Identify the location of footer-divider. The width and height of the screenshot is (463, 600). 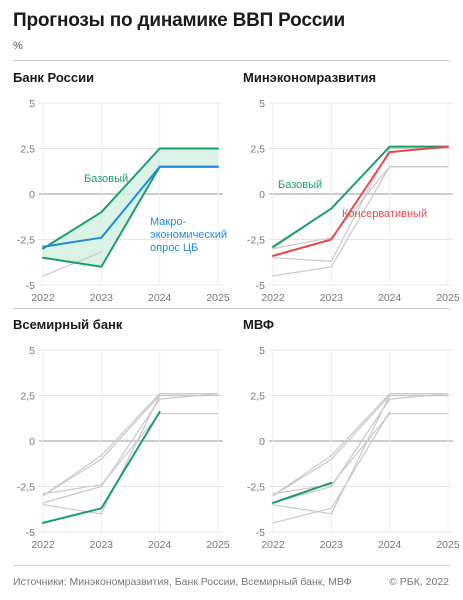
(231, 565).